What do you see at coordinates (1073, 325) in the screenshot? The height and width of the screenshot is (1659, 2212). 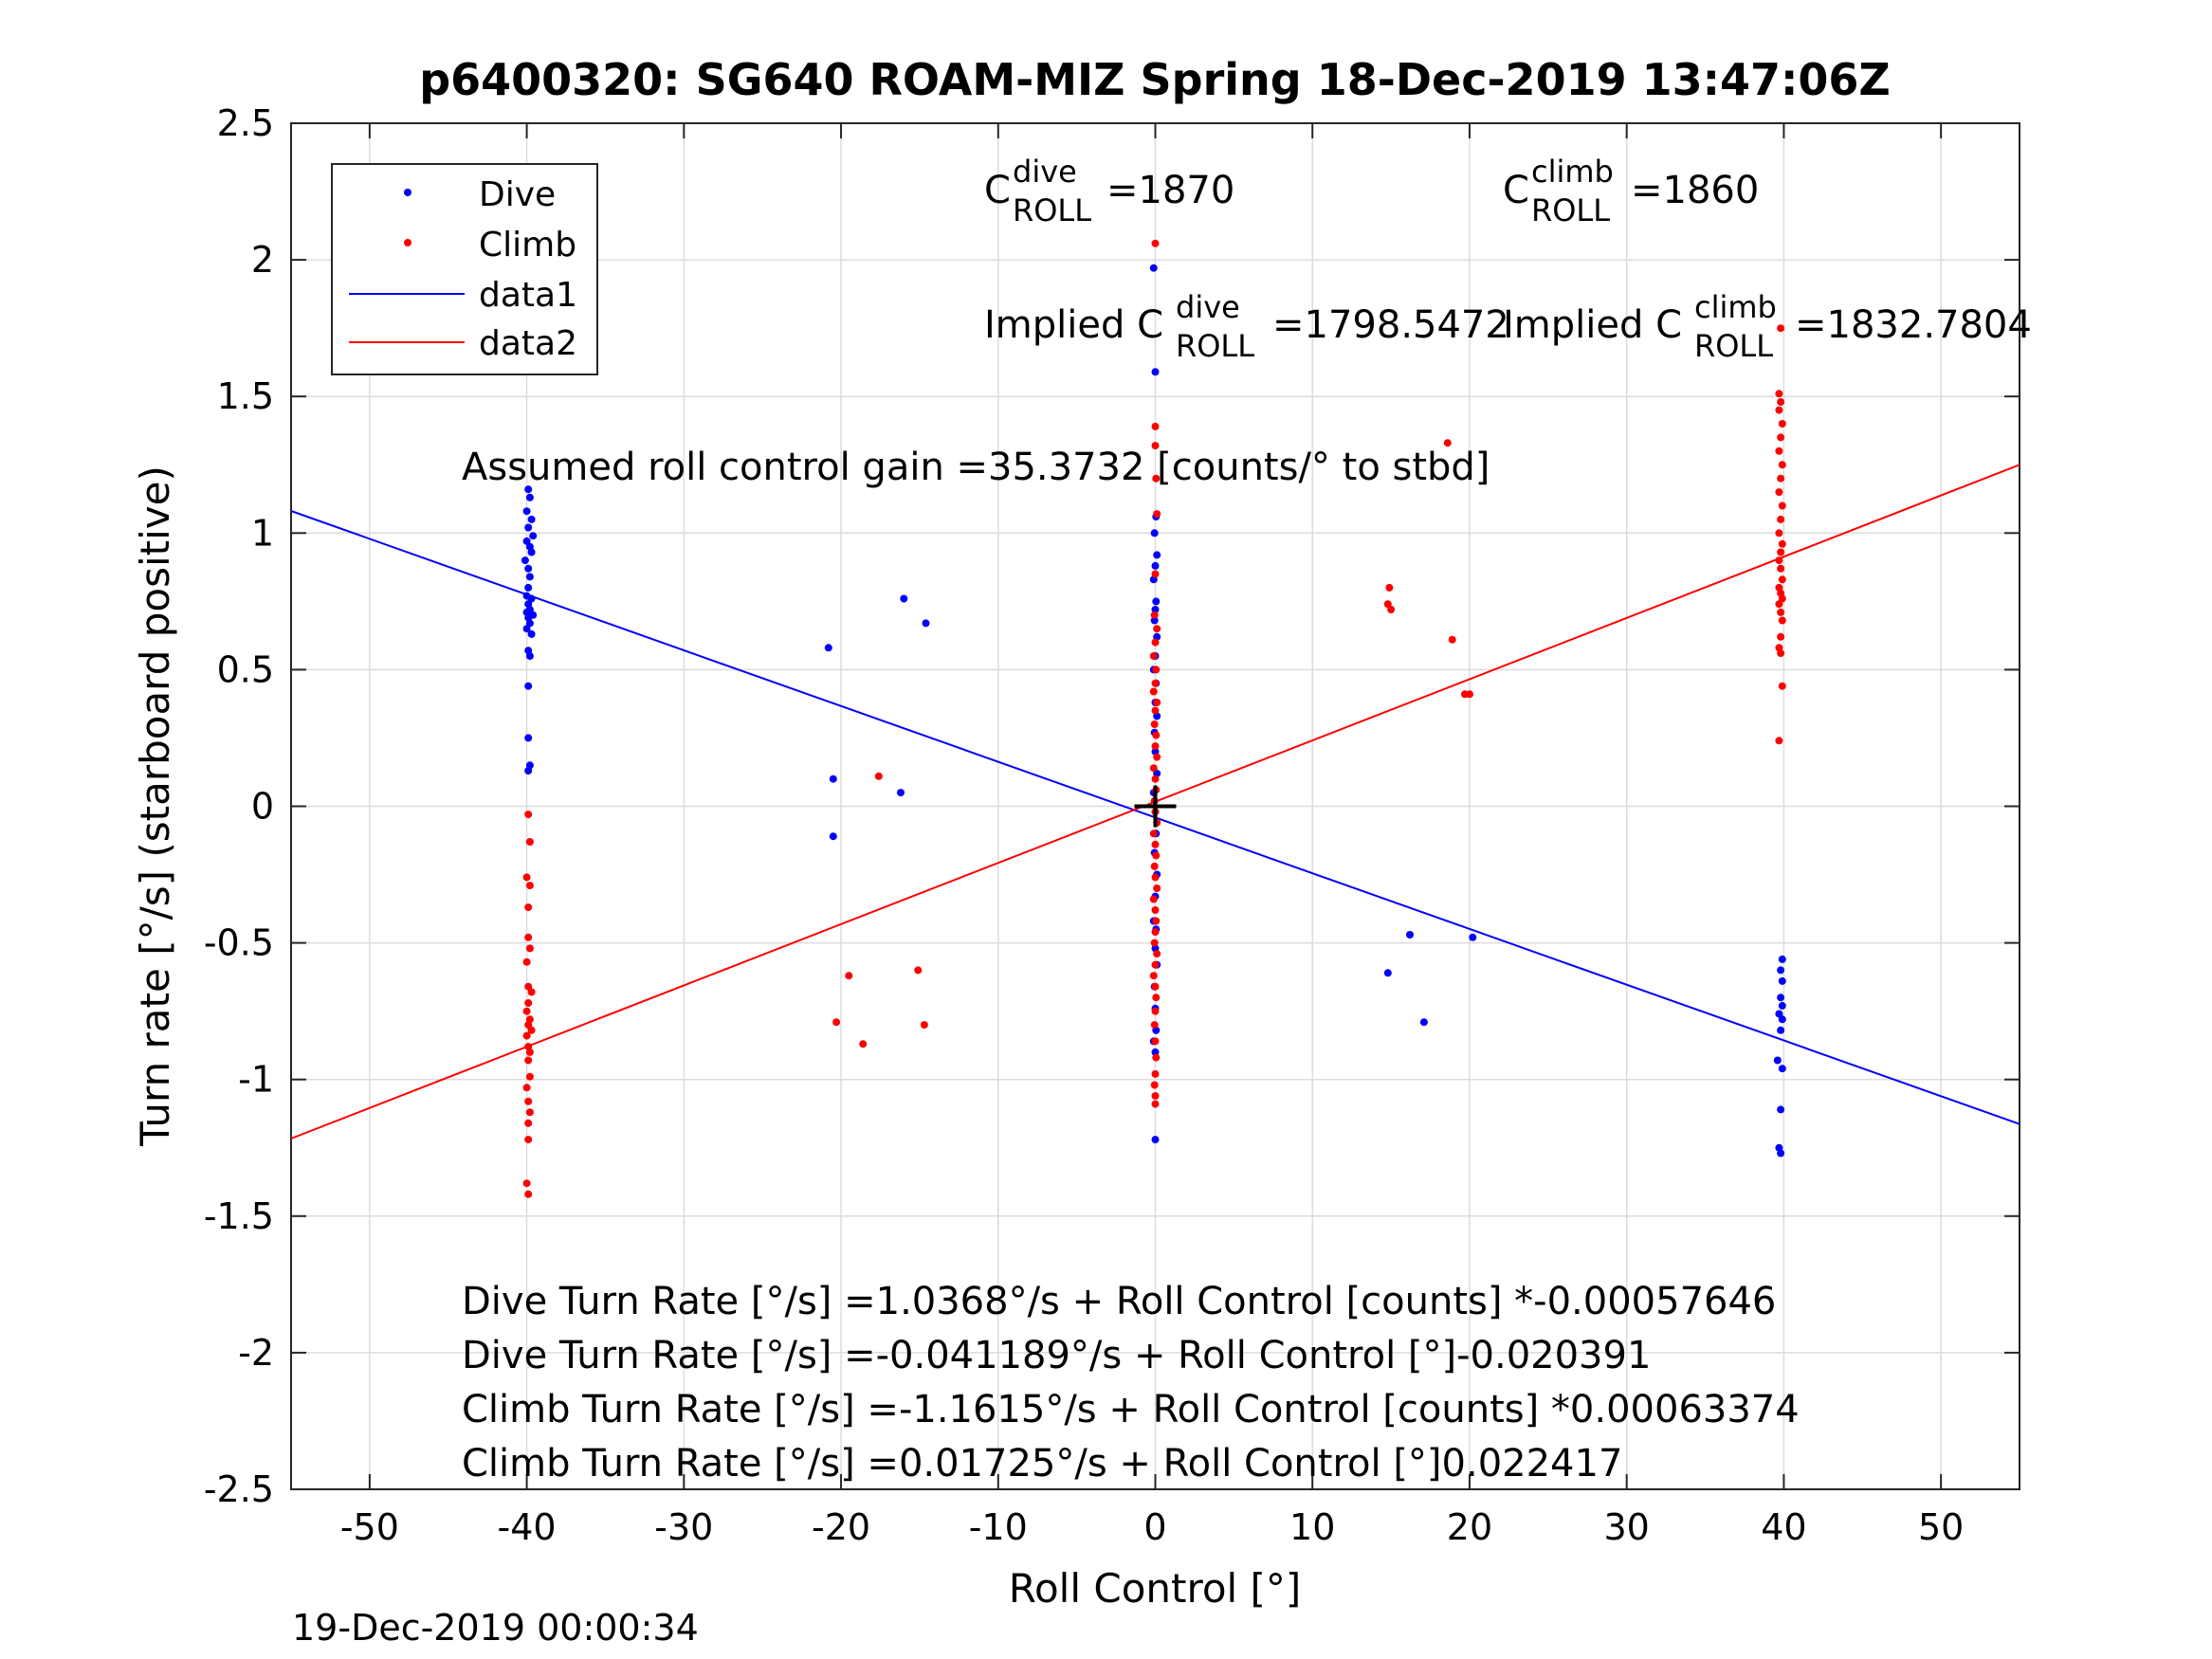 I see `implied-prefix: Implied C` at bounding box center [1073, 325].